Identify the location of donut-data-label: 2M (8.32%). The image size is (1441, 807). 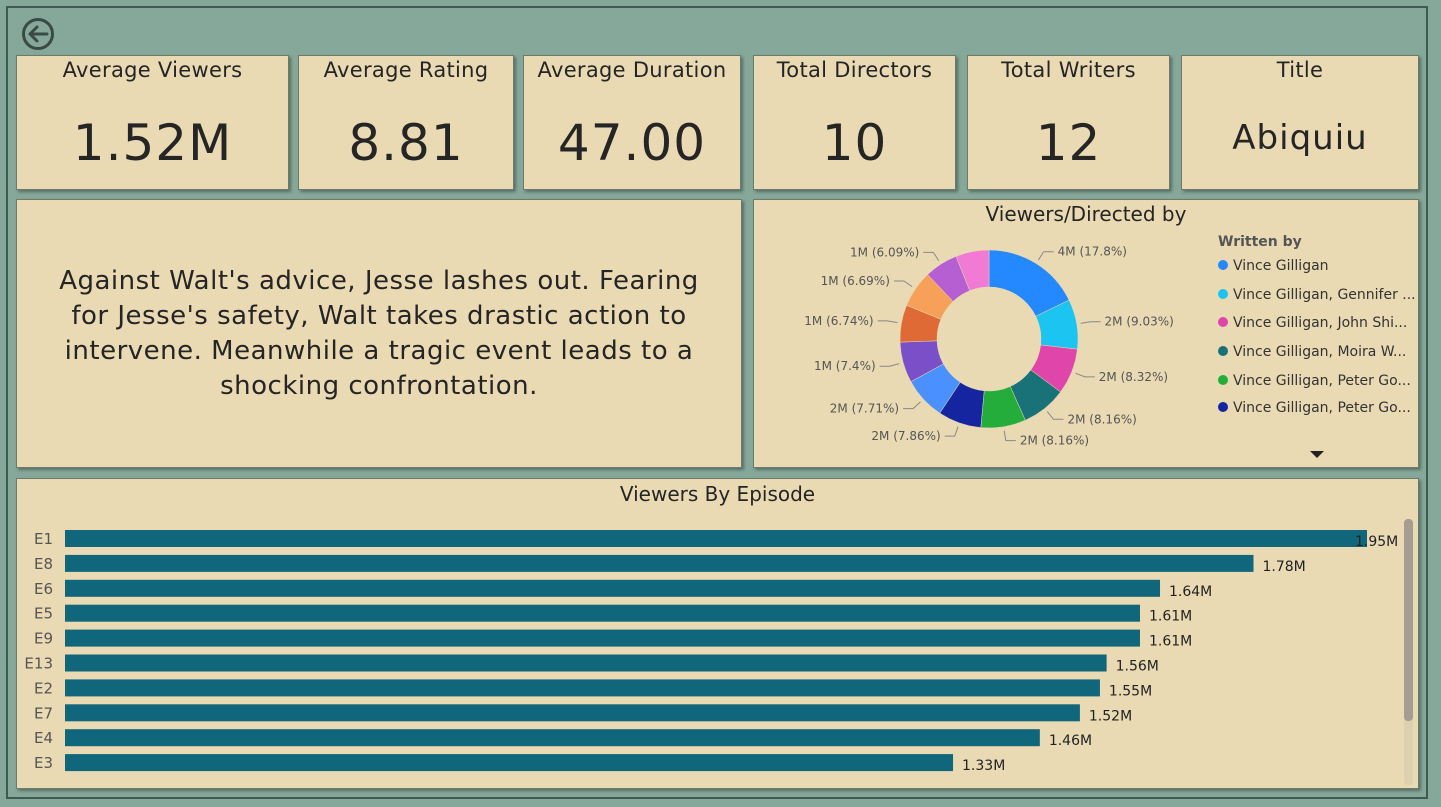
(1133, 377).